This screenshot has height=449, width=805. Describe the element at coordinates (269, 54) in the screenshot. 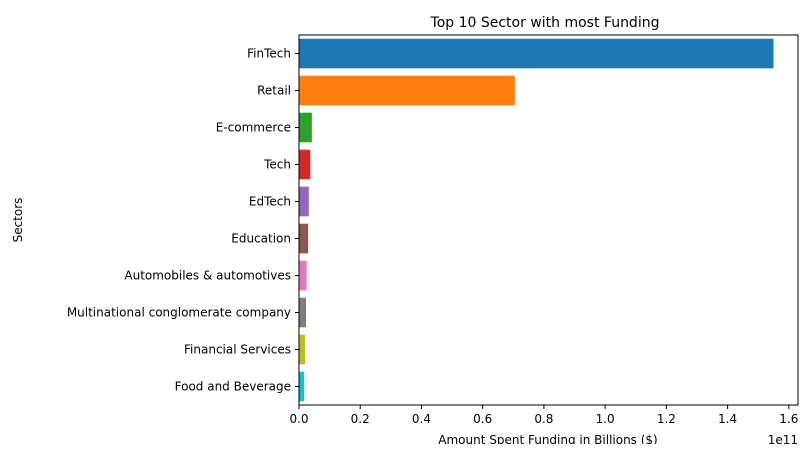

I see `y-tick-label: FinTech` at that location.